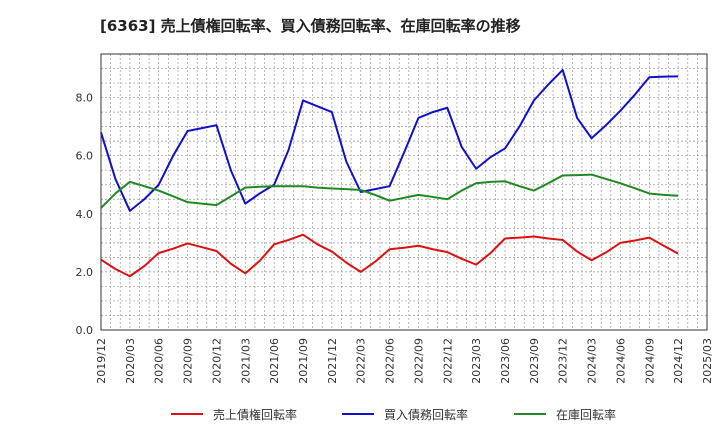 This screenshot has height=444, width=720. What do you see at coordinates (563, 361) in the screenshot?
I see `x-tick-label: 2023/12` at bounding box center [563, 361].